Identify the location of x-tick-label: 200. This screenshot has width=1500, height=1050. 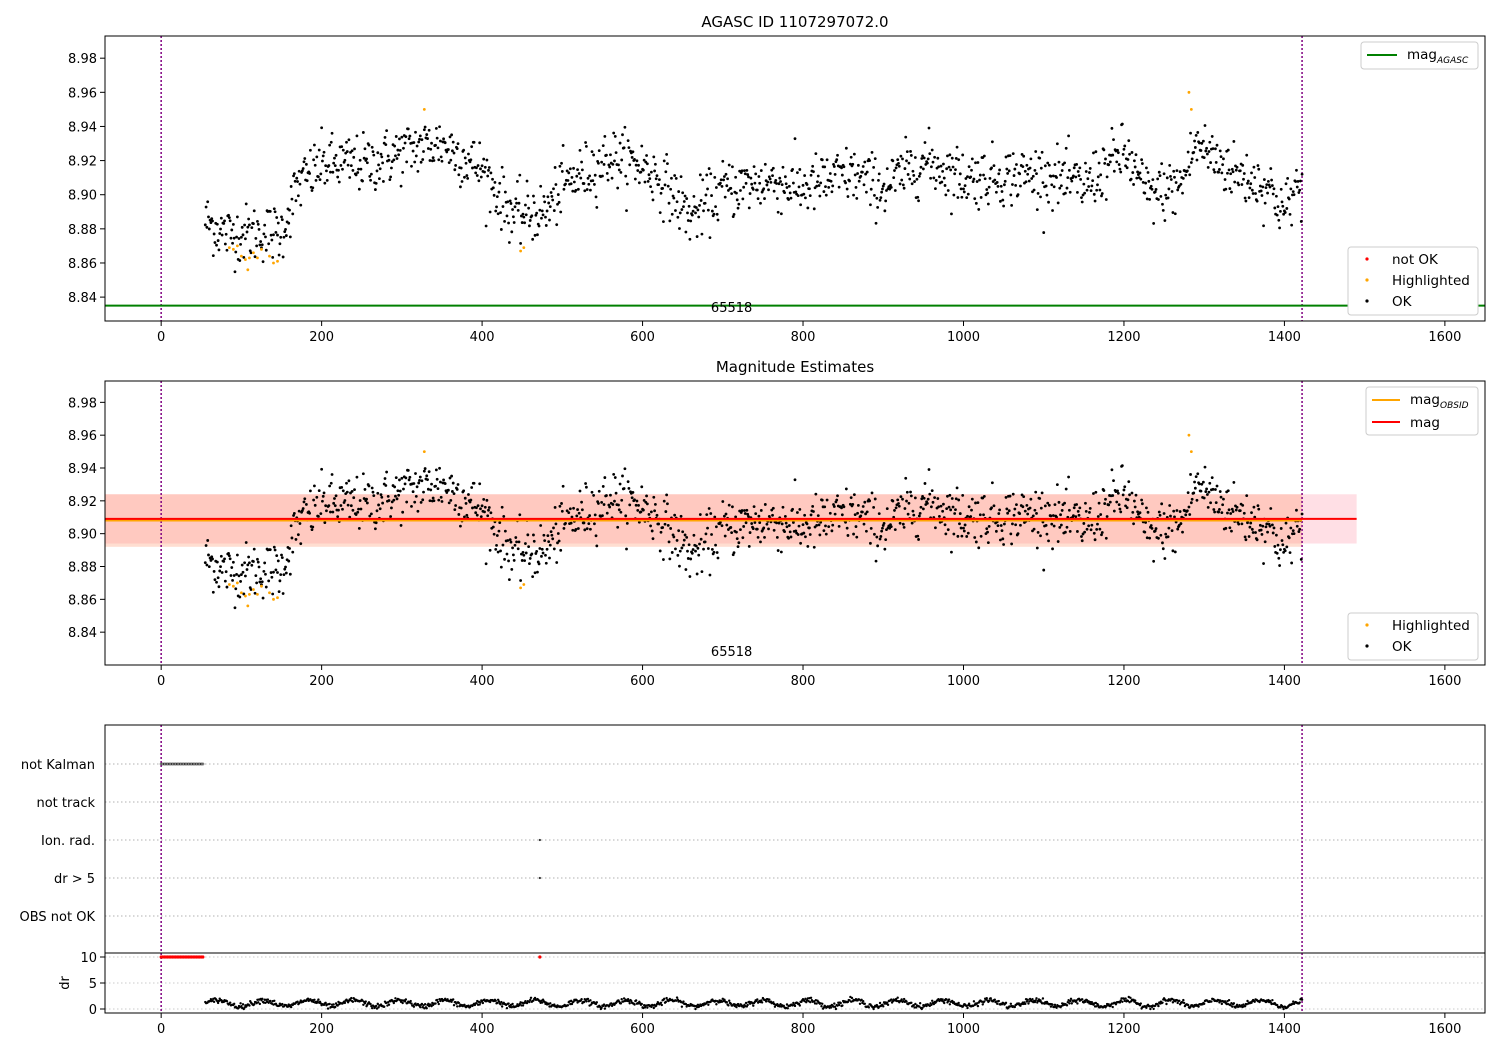
(321, 681).